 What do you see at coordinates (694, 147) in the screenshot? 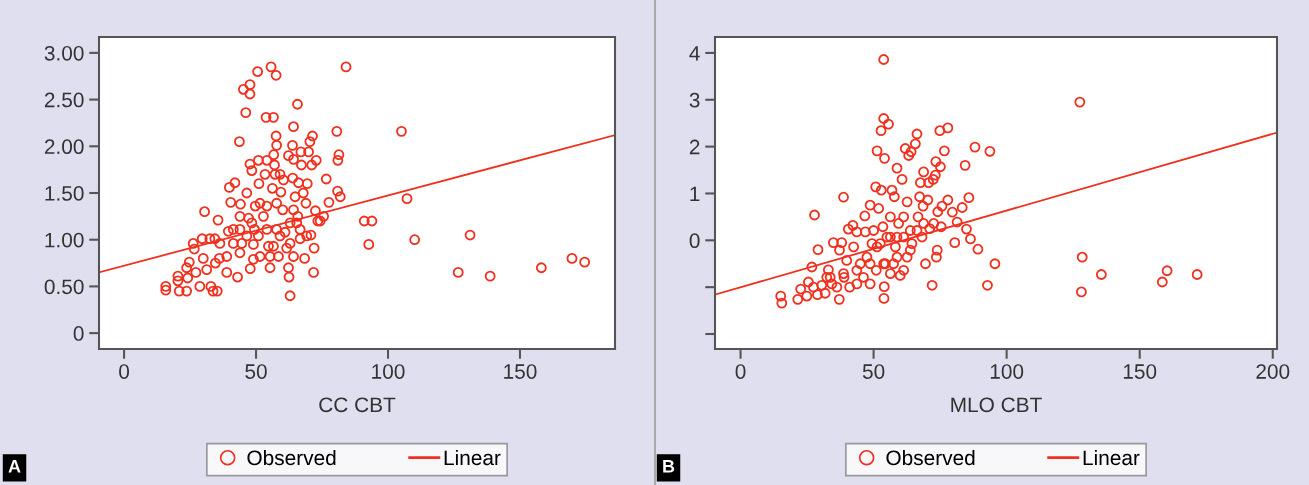
I see `y-tick-label: 2` at bounding box center [694, 147].